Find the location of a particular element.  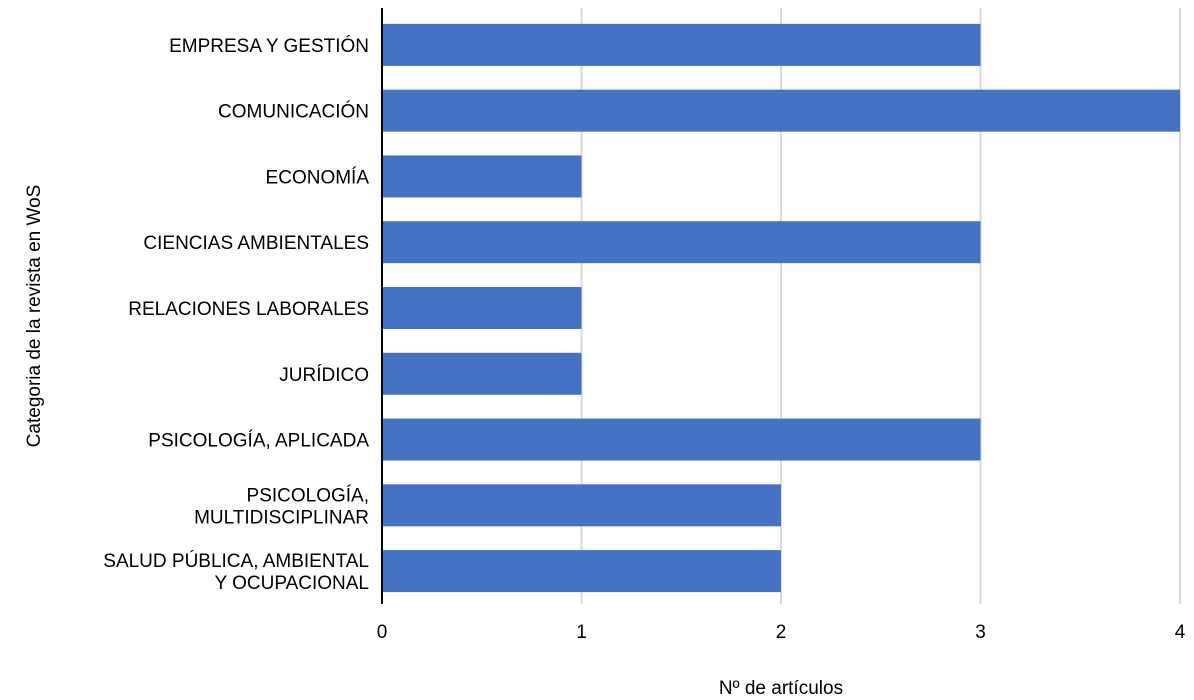

category-label-line: ECONOMÍA is located at coordinates (318, 177).